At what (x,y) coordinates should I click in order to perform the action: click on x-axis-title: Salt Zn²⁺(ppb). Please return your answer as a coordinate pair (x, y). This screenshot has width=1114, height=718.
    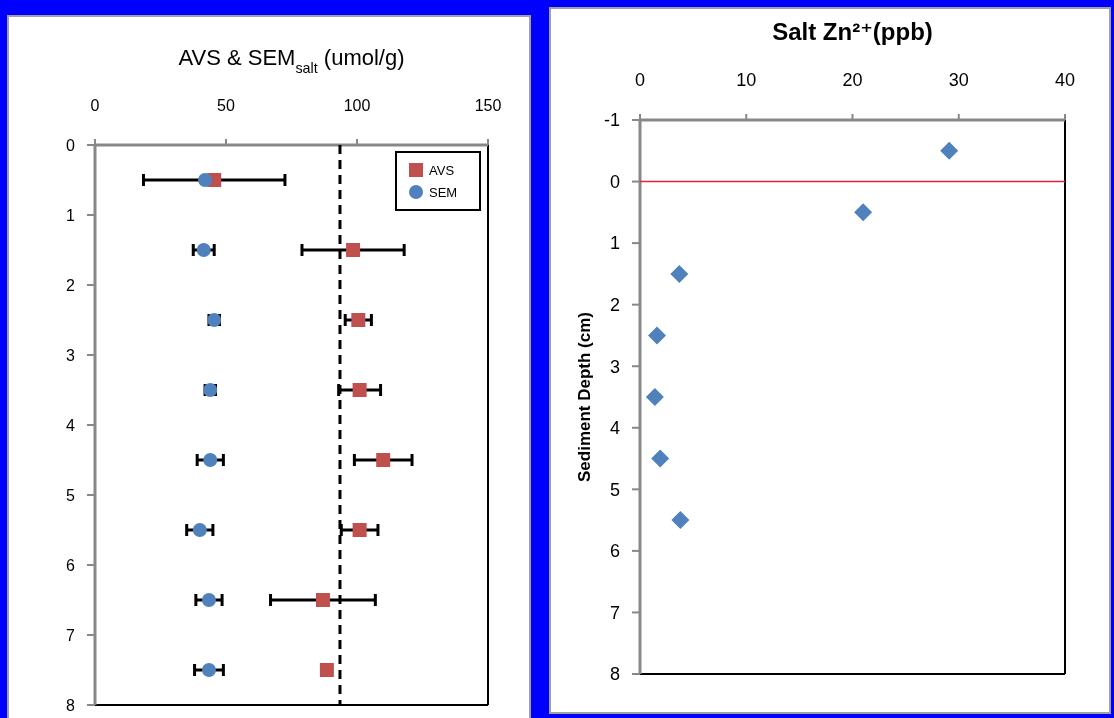
    Looking at the image, I should click on (852, 31).